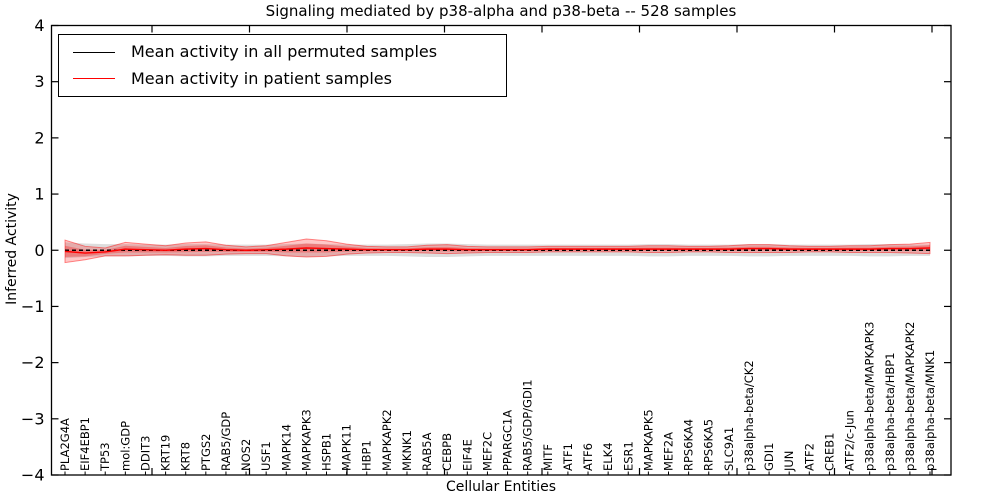 The image size is (1000, 500). Describe the element at coordinates (608, 456) in the screenshot. I see `x-tick-label: ELK4` at that location.